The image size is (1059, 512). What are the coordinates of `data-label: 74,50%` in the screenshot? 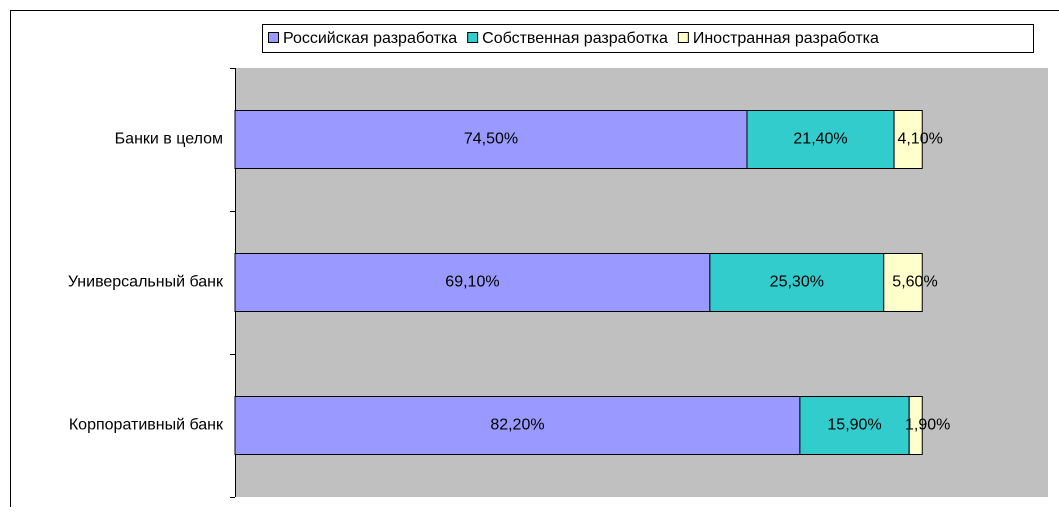 It's located at (491, 139).